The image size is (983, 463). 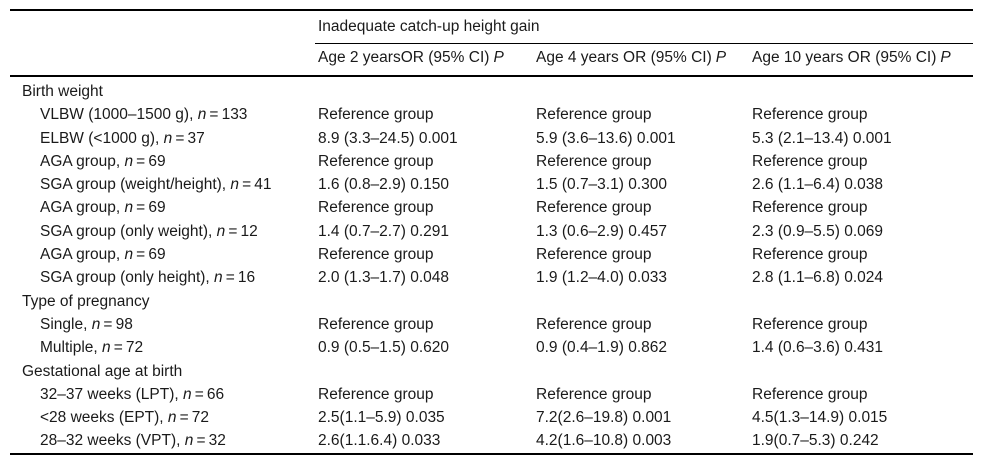 What do you see at coordinates (62, 91) in the screenshot?
I see `category-label: Birth weight` at bounding box center [62, 91].